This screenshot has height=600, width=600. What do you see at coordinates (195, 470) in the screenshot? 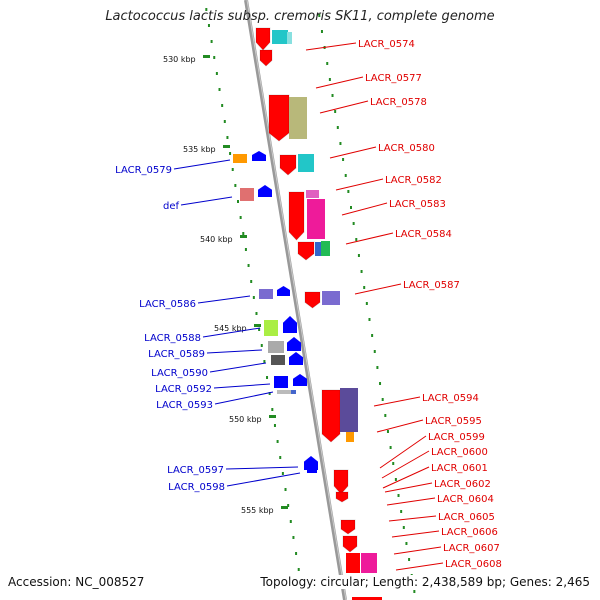
I see `gene-label-left: LACR_0597` at bounding box center [195, 470].